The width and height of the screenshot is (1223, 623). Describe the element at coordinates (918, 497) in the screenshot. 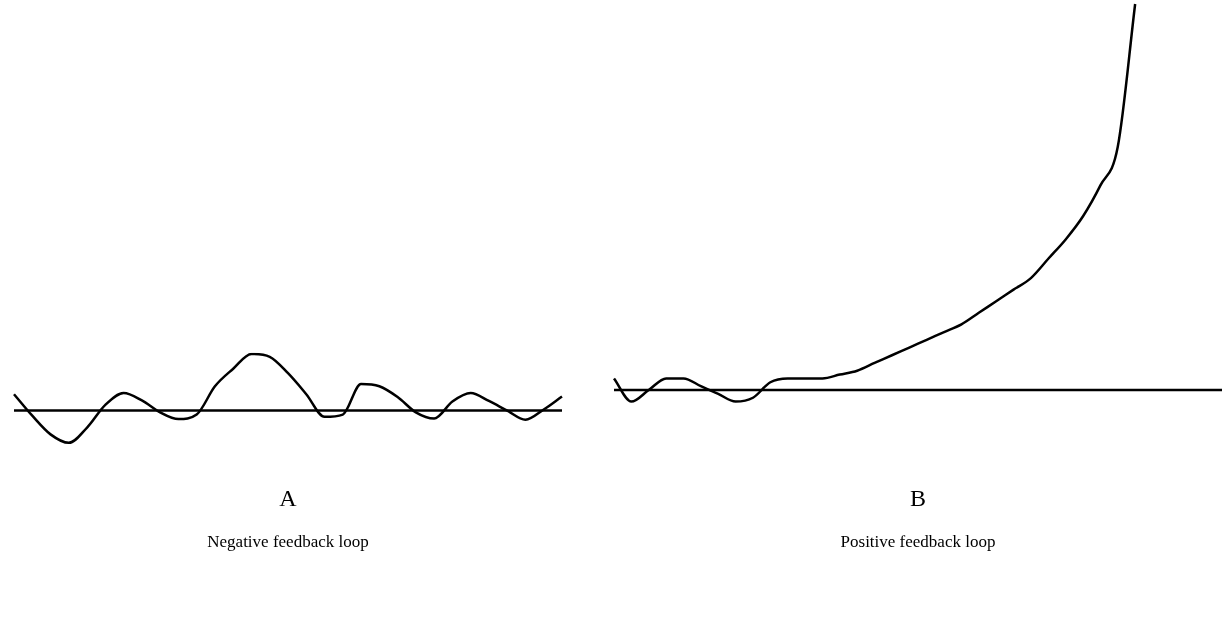

I see `x-axis-title: B` at that location.